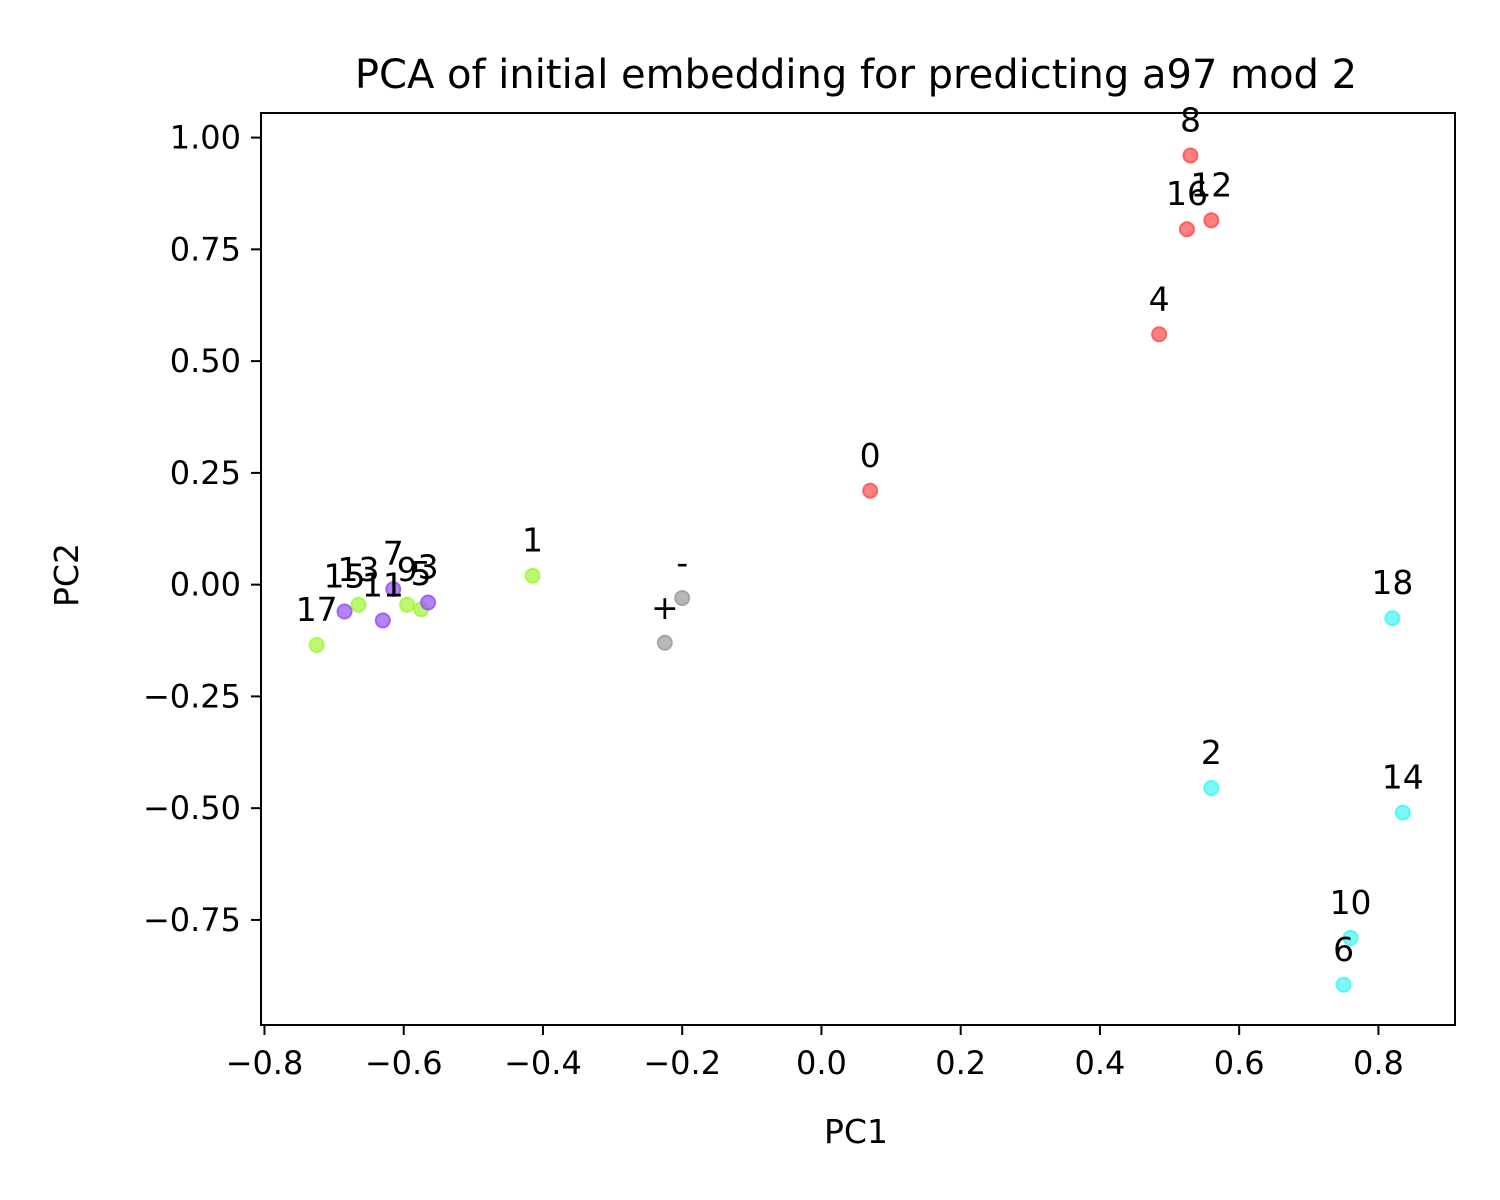 This screenshot has height=1200, width=1500. What do you see at coordinates (393, 553) in the screenshot?
I see `point-label-7: 7` at bounding box center [393, 553].